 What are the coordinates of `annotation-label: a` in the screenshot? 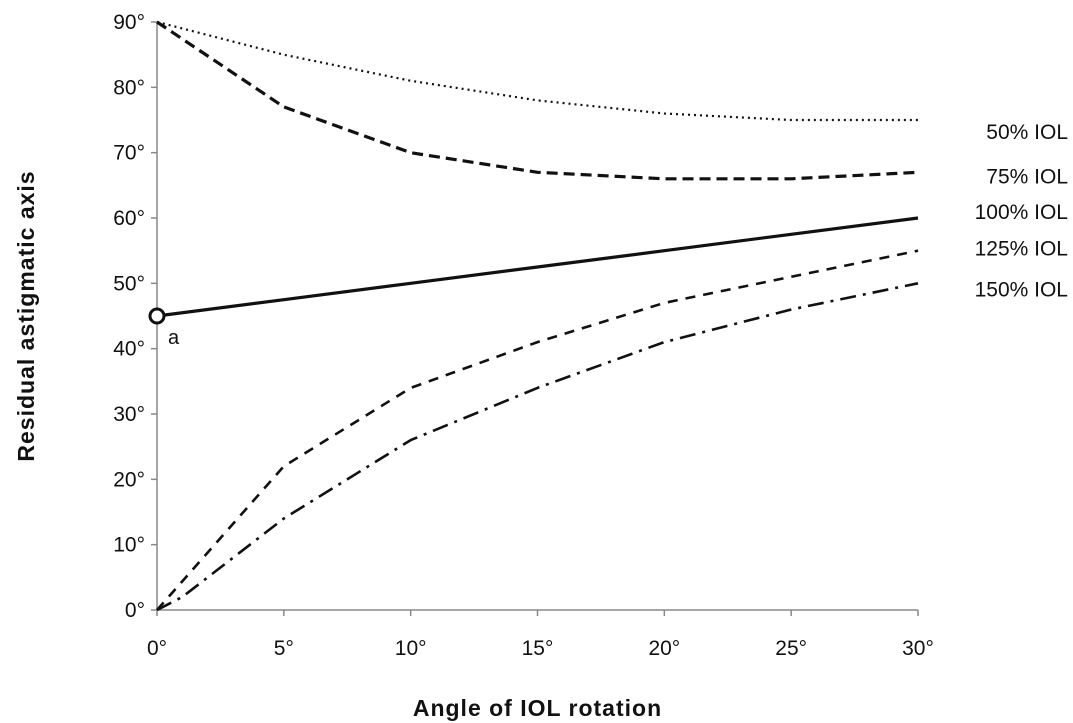 It's located at (174, 338).